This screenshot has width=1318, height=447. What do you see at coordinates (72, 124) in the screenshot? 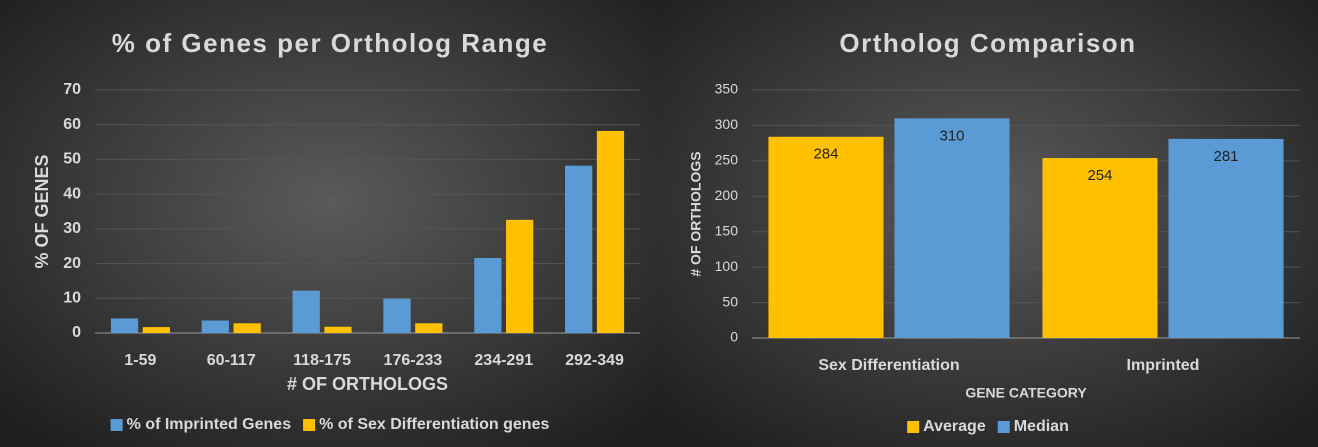
I see `y-tick-label: 60` at bounding box center [72, 124].